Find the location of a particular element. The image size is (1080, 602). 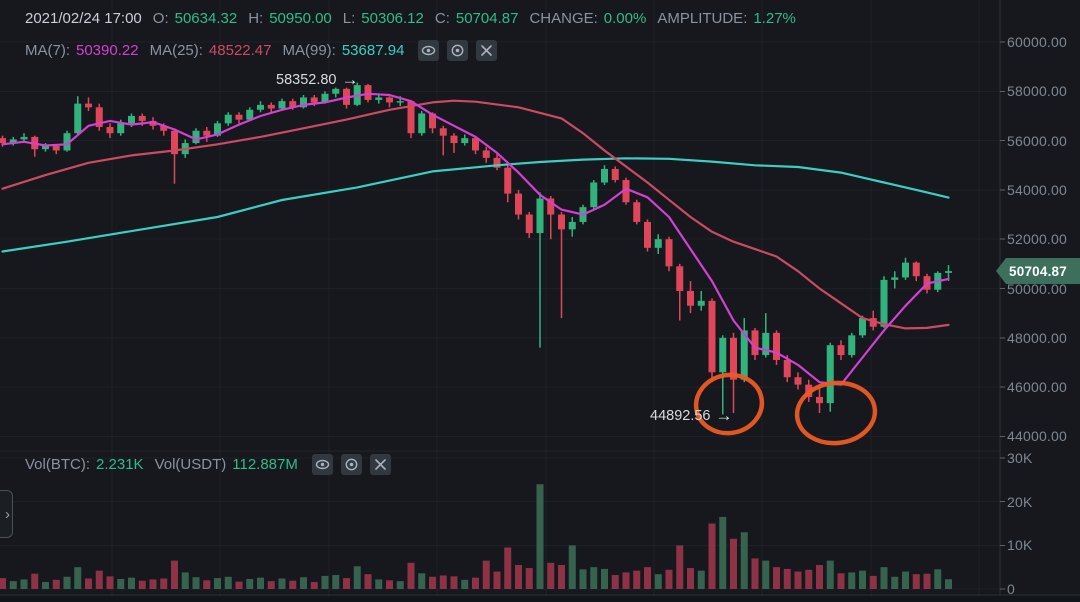

low-value: 50306.12 is located at coordinates (392, 18).